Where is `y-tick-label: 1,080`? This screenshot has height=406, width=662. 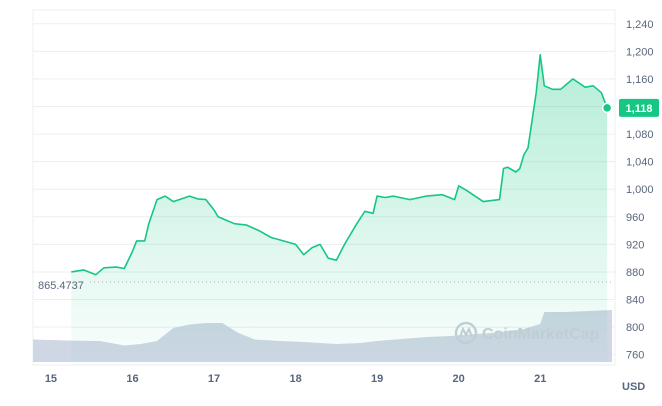
y-tick-label: 1,080 is located at coordinates (640, 135).